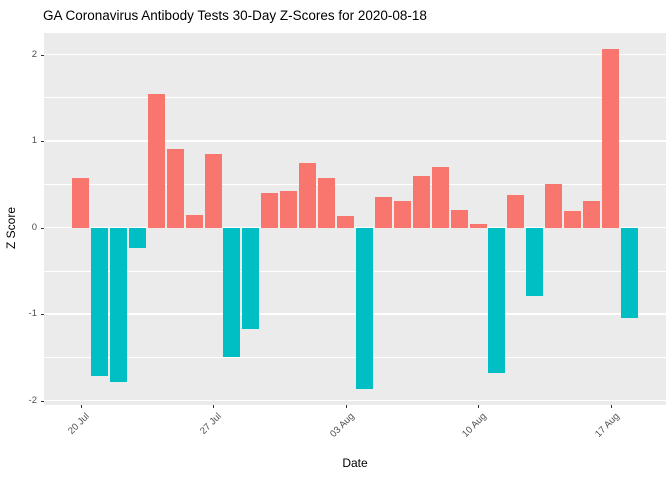  Describe the element at coordinates (34, 141) in the screenshot. I see `y-tick-label: 1` at that location.